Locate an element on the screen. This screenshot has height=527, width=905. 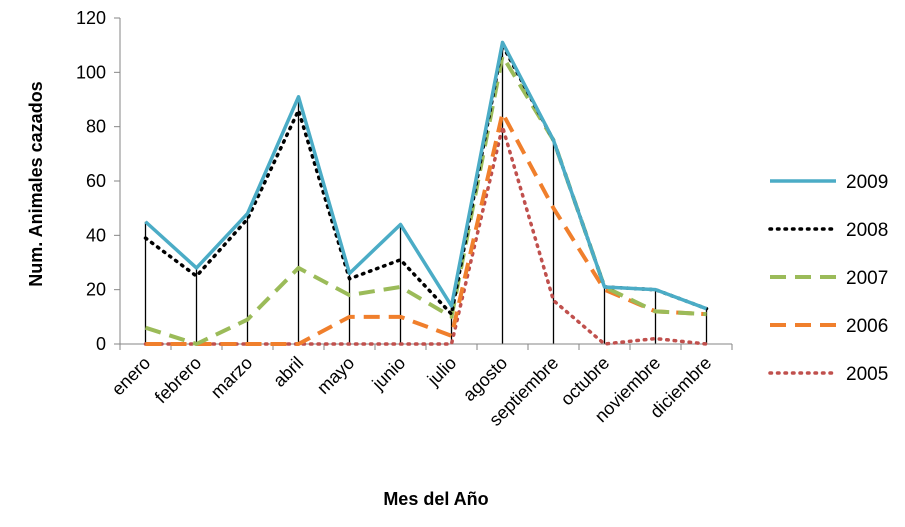
y-tick-labels: 0 20 40 60 80 100 120 is located at coordinates (98, 181).